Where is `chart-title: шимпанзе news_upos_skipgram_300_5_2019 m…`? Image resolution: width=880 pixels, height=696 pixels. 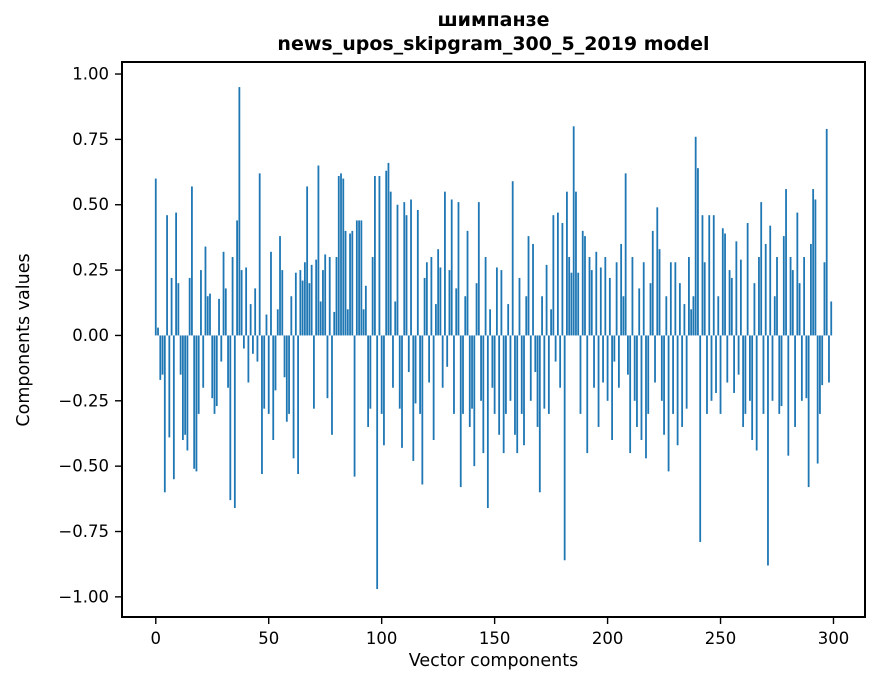 chart-title: шимпанзе news_upos_skipgram_300_5_2019 m… is located at coordinates (493, 32).